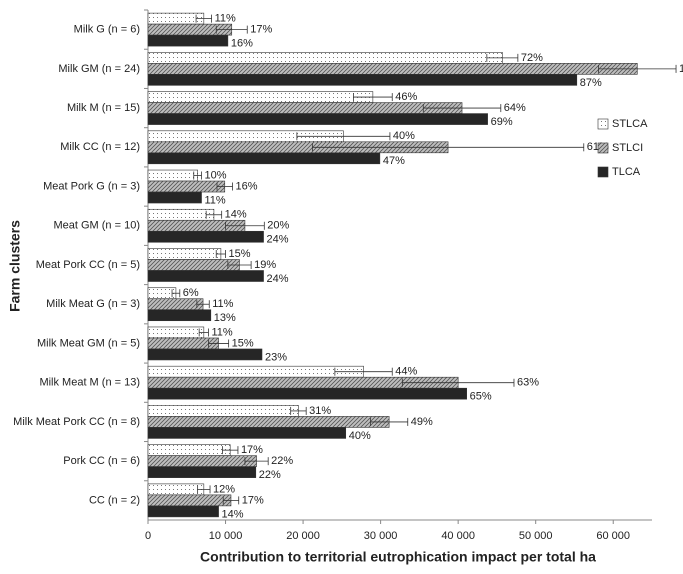  I want to click on y-tick-label: Meat GM (n = 10), so click(96, 226).